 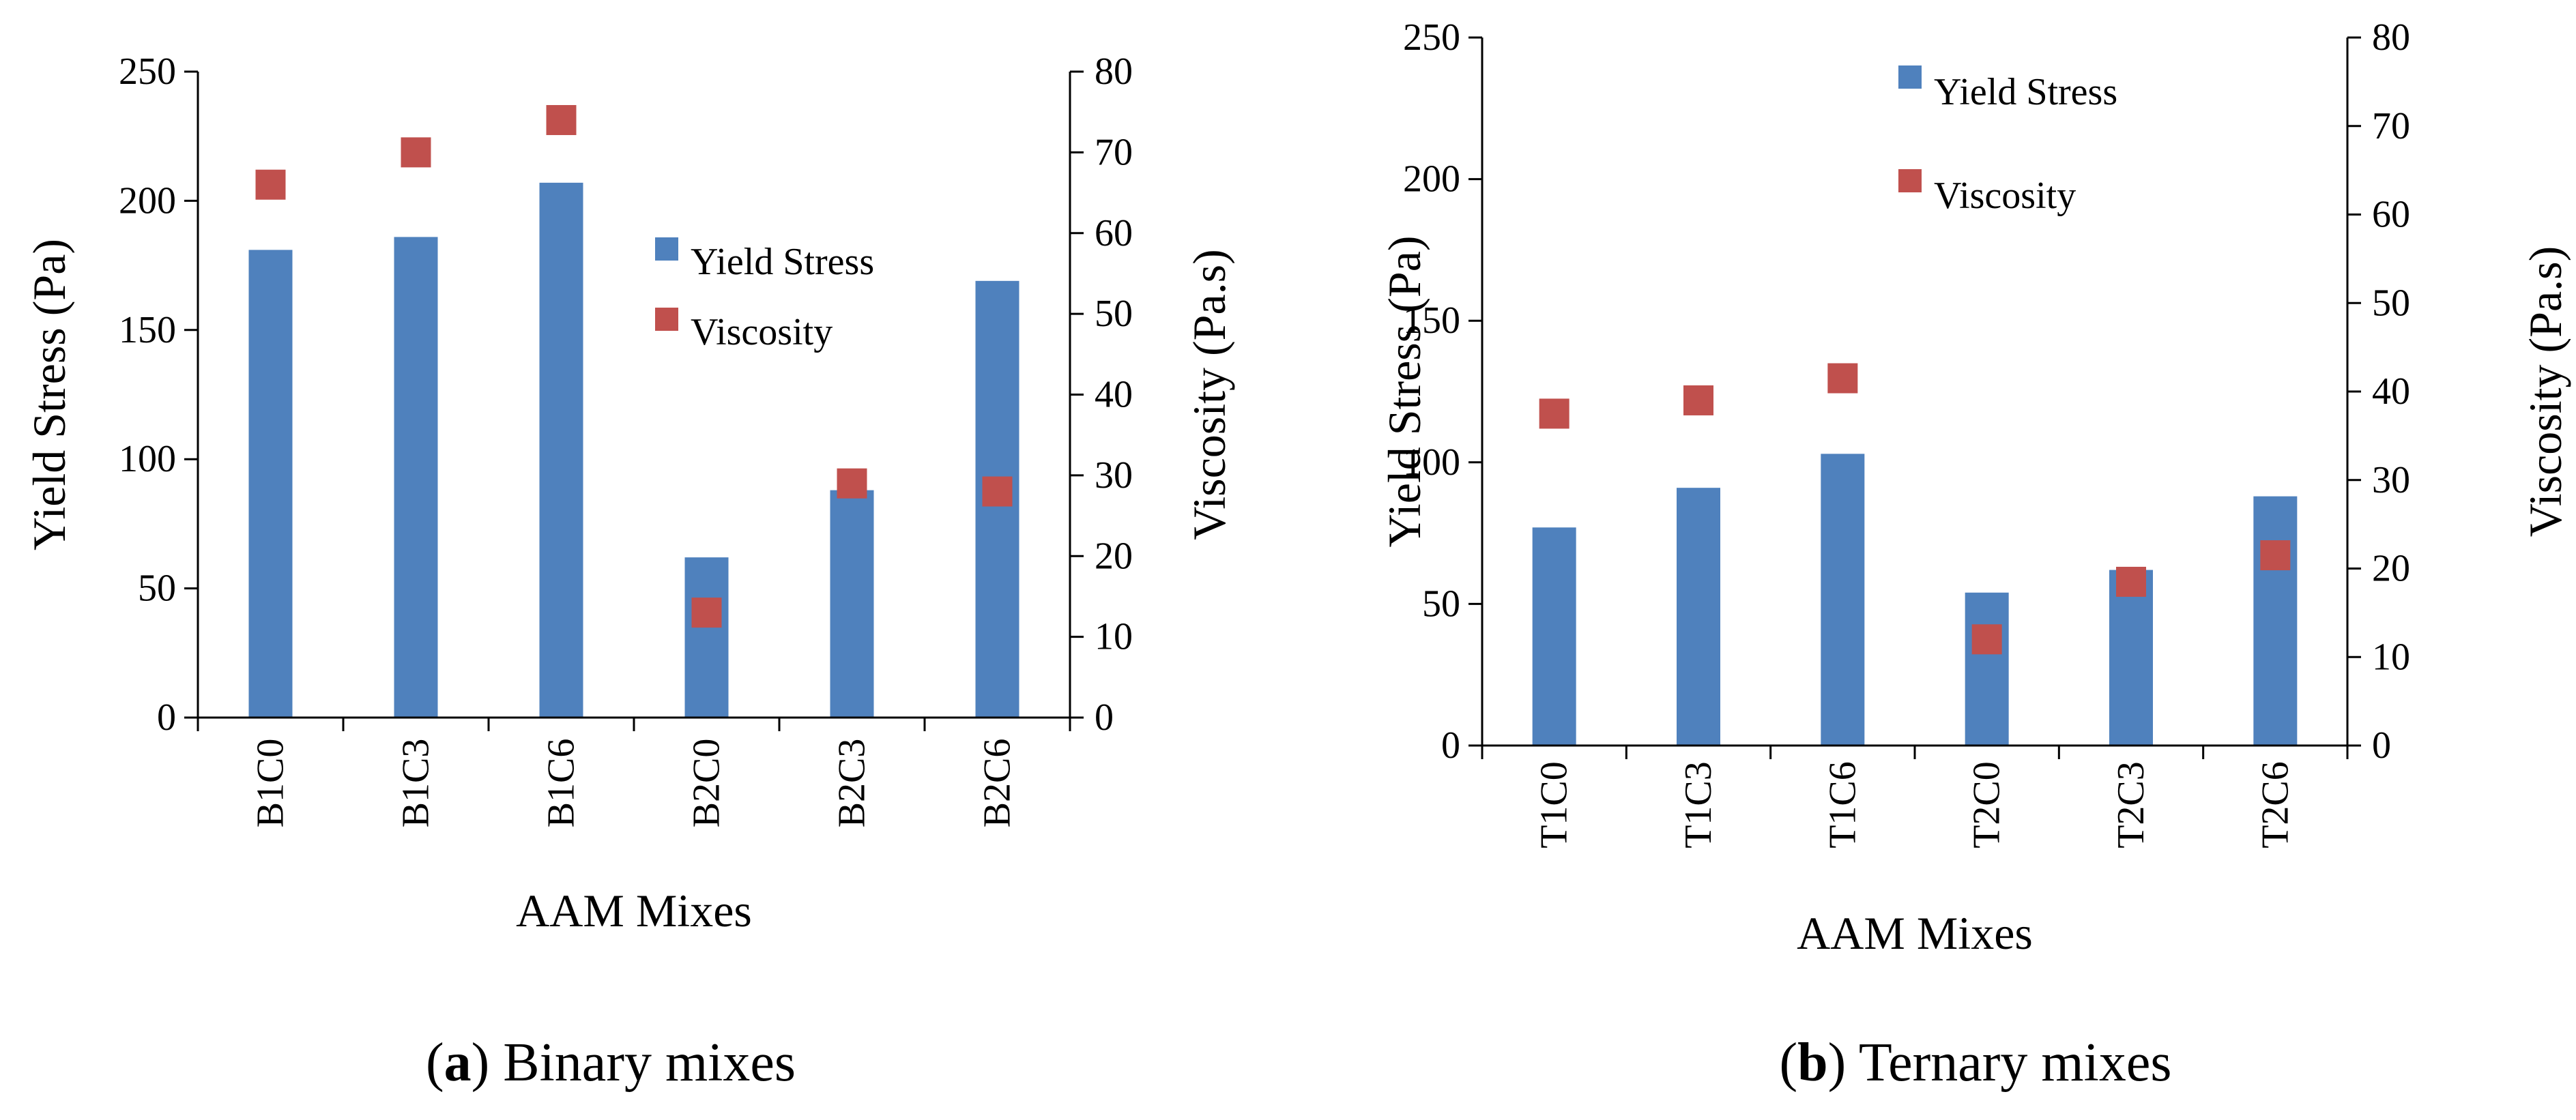 I want to click on marker-viscosity-T1C0, so click(x=1554, y=413).